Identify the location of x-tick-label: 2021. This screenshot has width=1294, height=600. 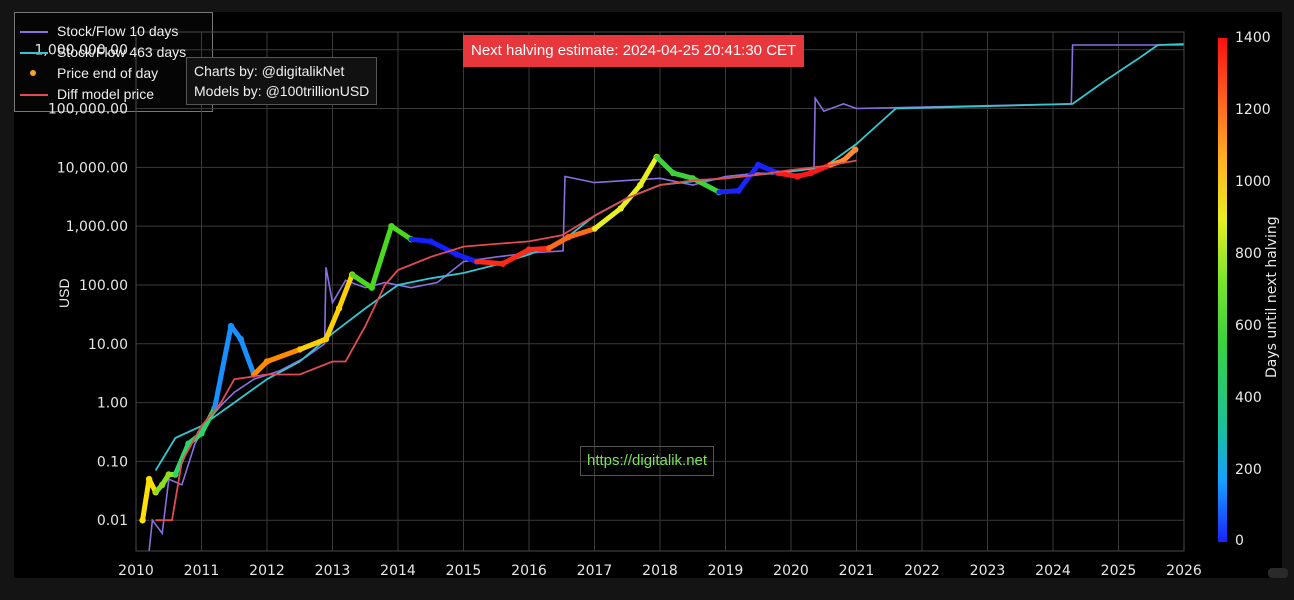
(857, 570).